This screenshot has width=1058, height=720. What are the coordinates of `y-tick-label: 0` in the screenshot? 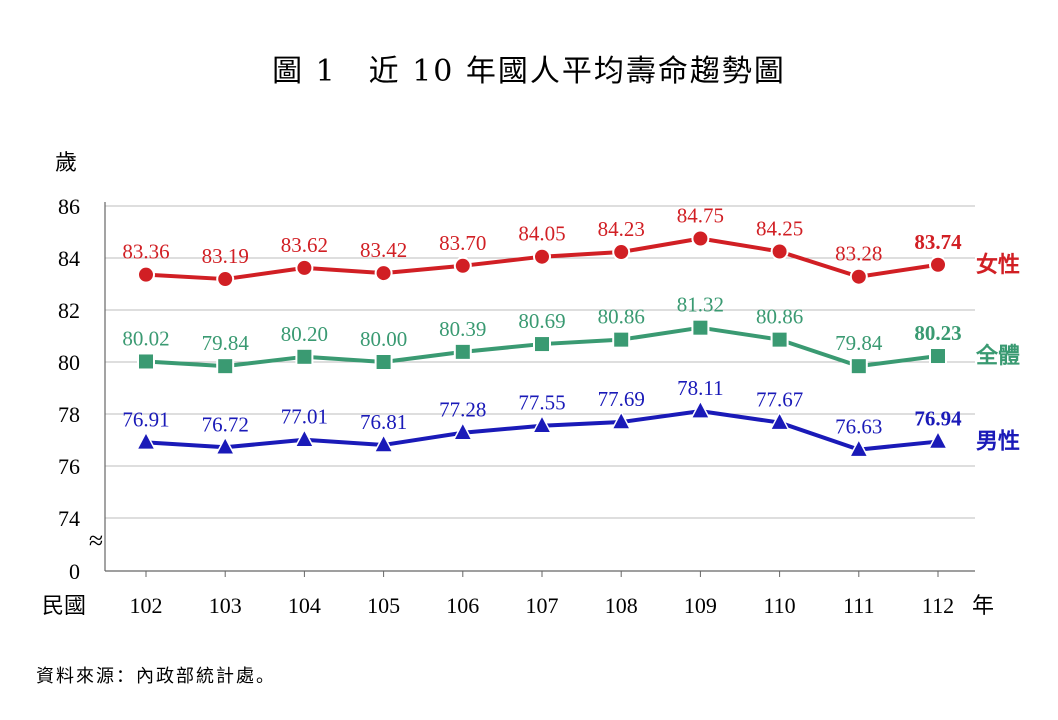 It's located at (74, 571).